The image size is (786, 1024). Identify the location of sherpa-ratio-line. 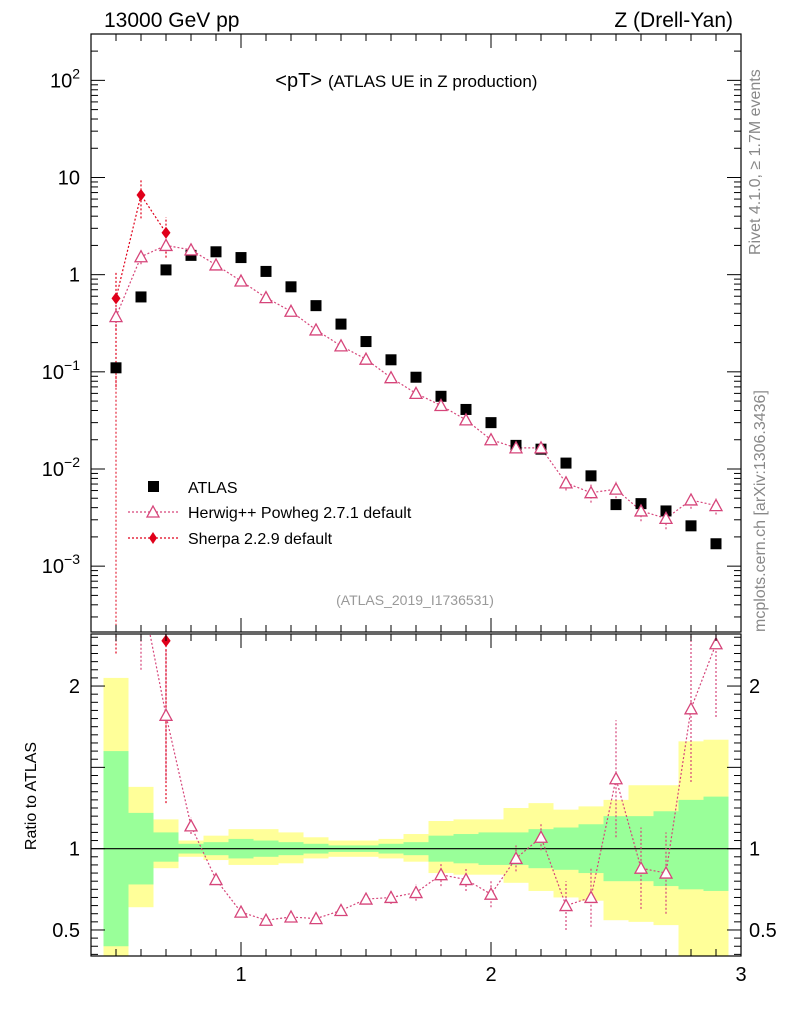
(166, 637).